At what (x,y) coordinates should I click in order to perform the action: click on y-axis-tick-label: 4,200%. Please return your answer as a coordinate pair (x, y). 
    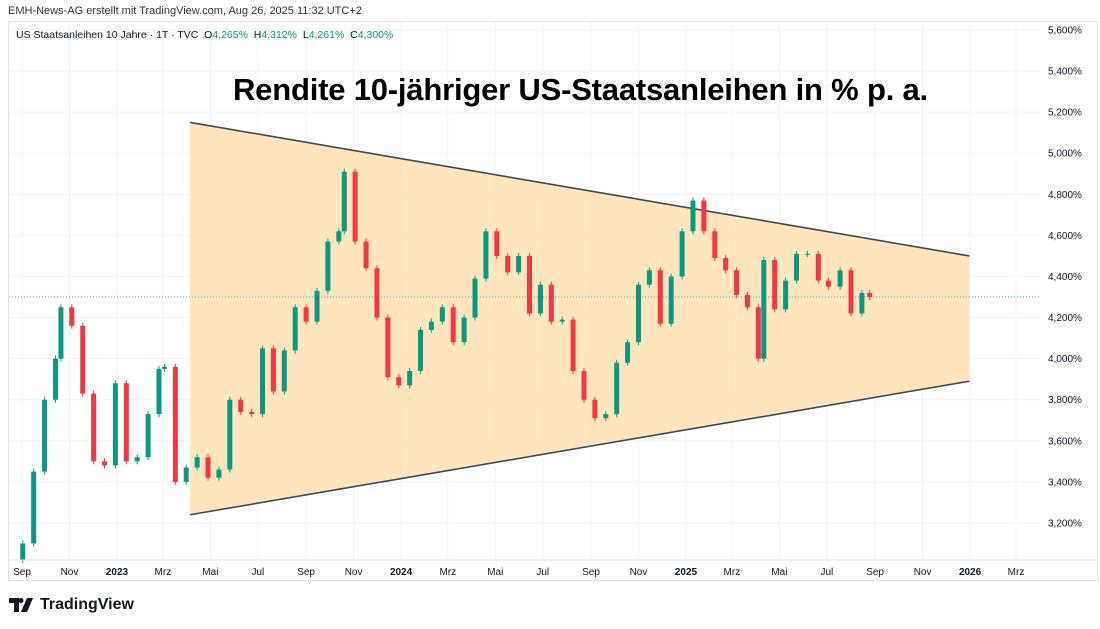
    Looking at the image, I should click on (1065, 318).